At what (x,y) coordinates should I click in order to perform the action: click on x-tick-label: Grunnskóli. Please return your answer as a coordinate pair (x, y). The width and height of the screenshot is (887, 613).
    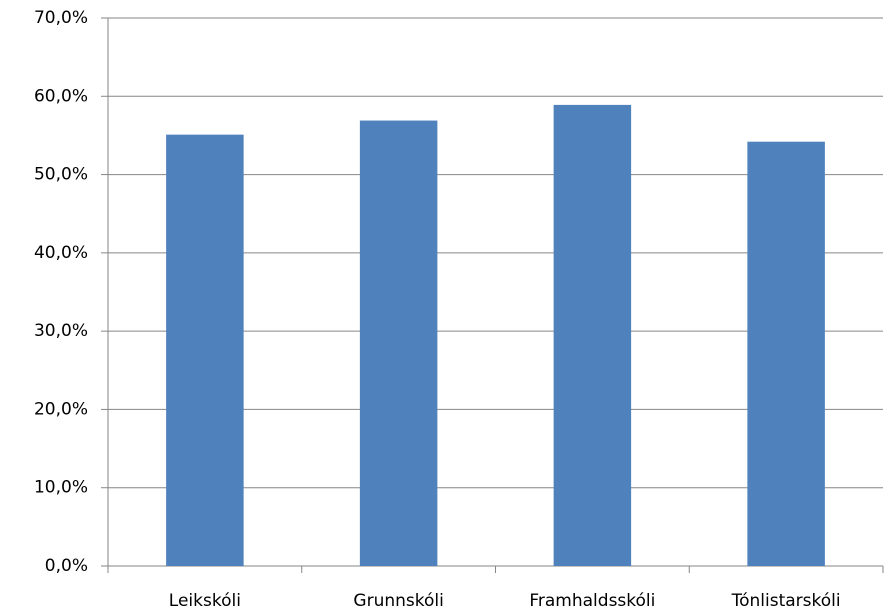
    Looking at the image, I should click on (398, 601).